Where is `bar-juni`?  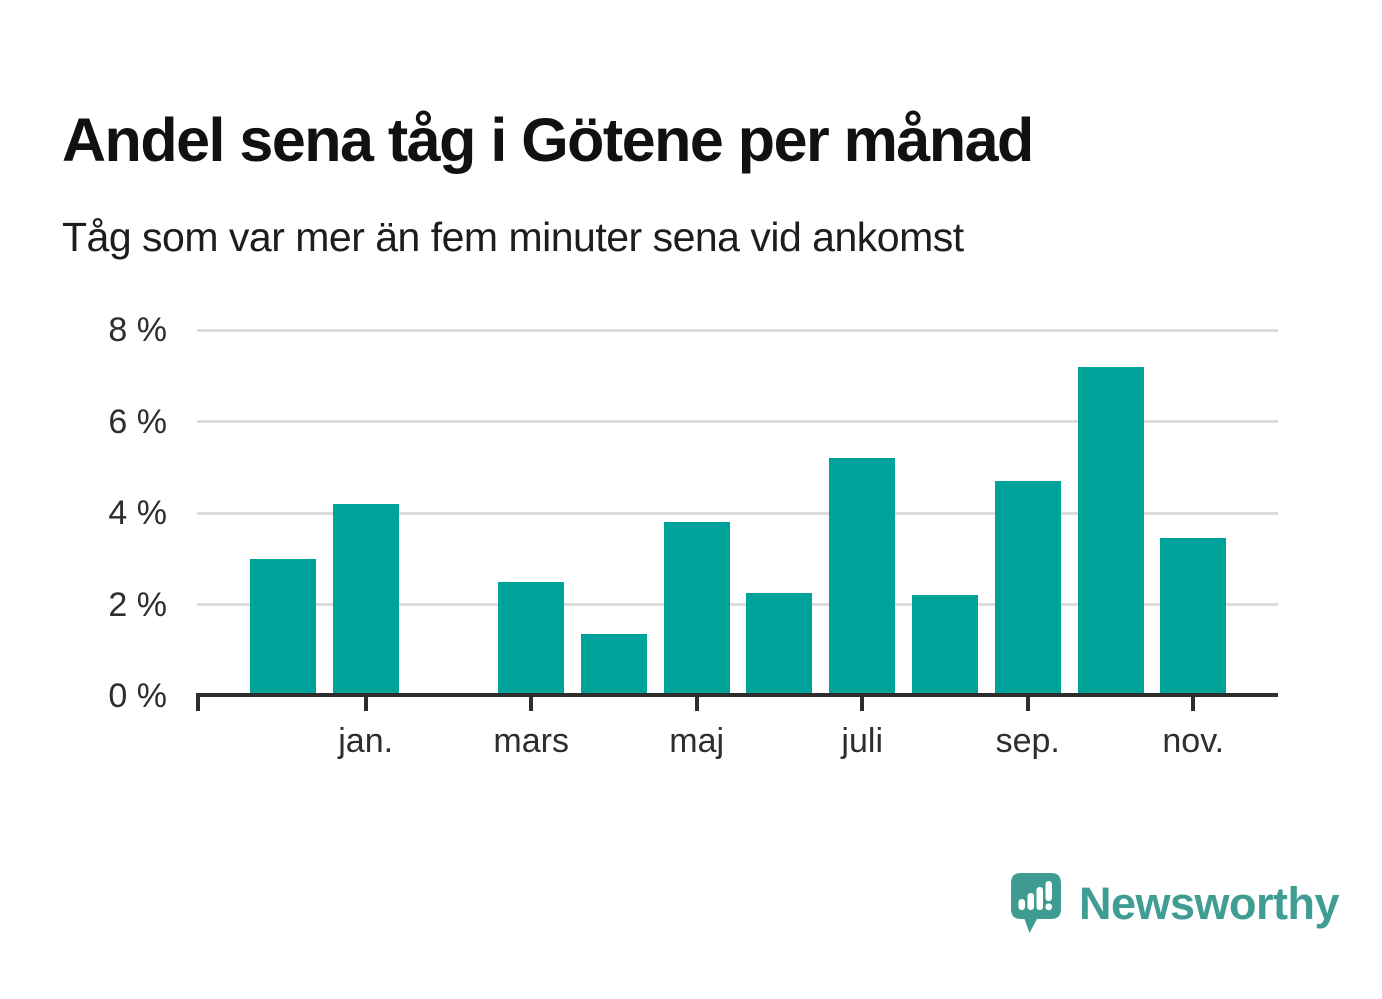
bar-juni is located at coordinates (779, 644).